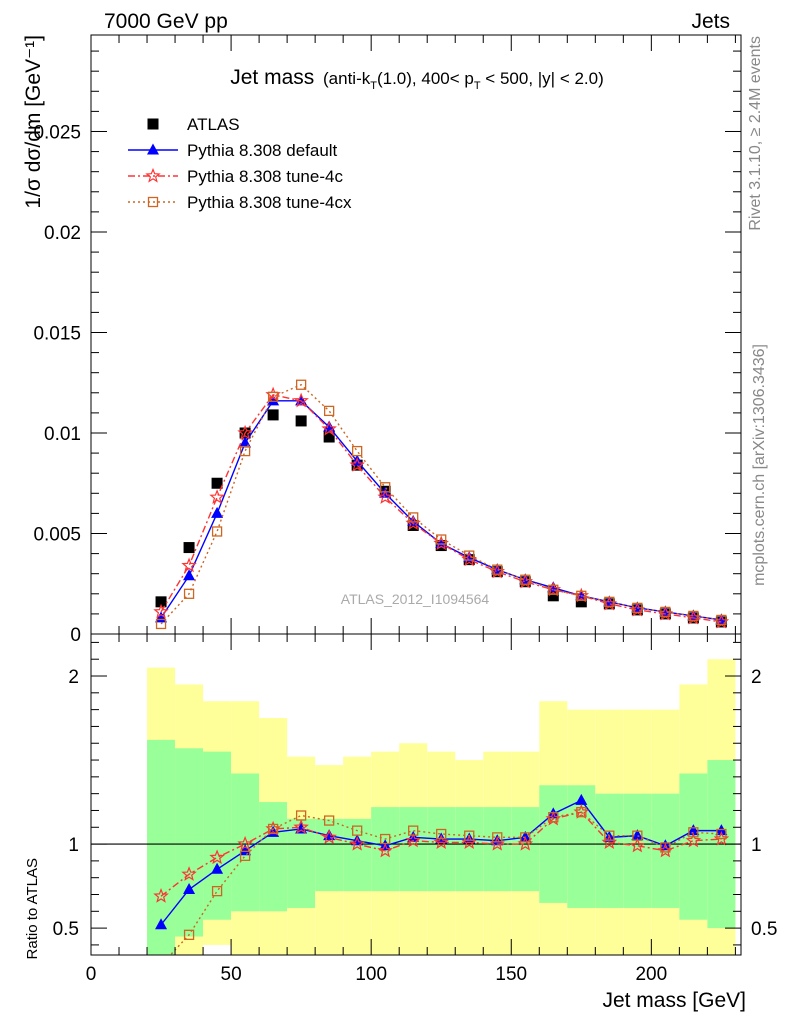  I want to click on y-tick-label: 0.005, so click(57, 534).